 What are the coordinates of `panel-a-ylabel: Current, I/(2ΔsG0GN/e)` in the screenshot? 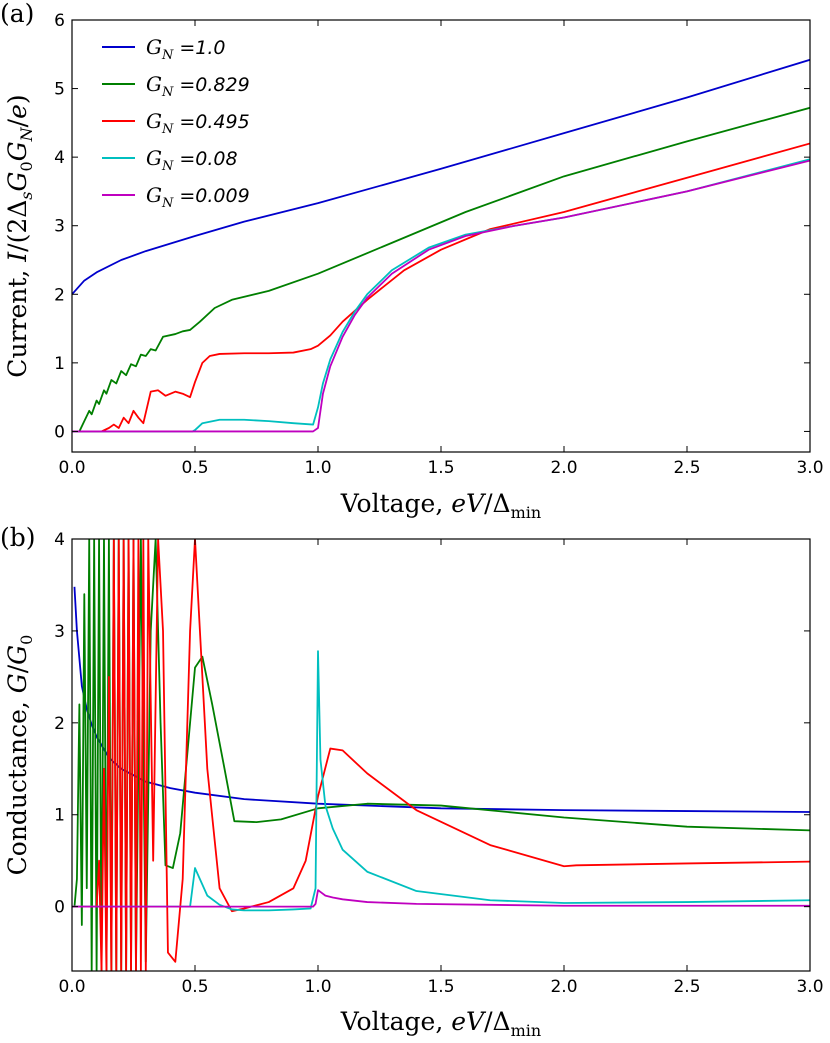 It's located at (19, 235).